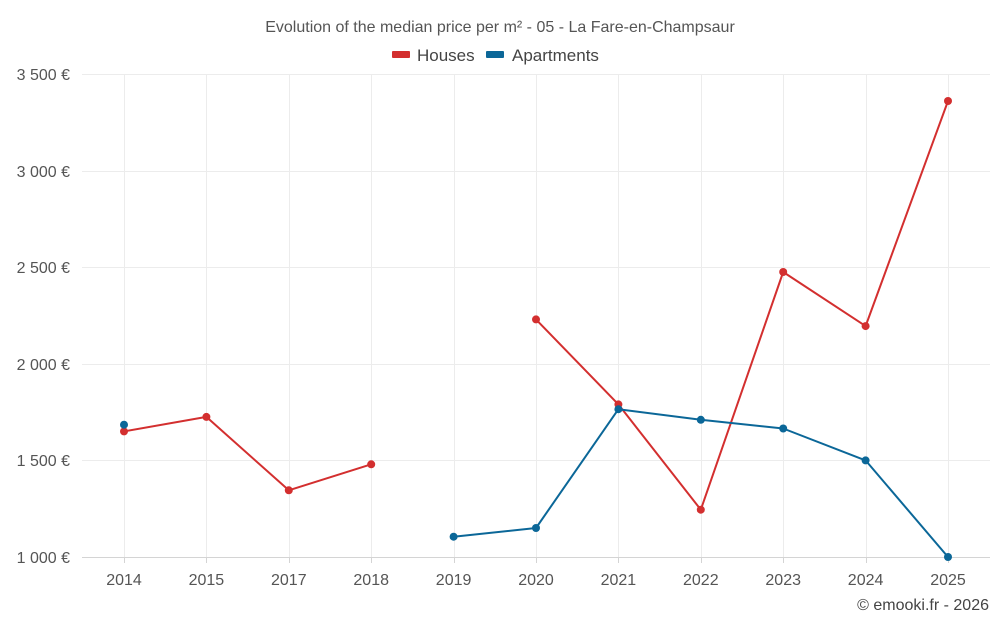  I want to click on x-tick-label: 2014, so click(124, 580).